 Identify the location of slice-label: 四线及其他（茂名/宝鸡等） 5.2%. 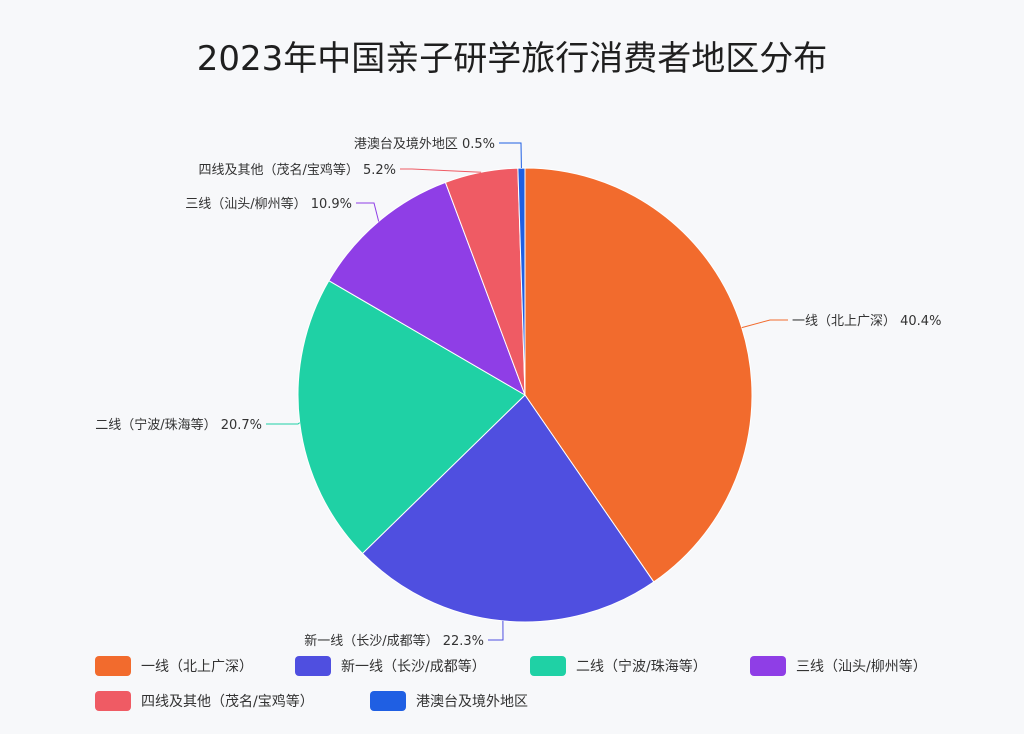
(297, 170).